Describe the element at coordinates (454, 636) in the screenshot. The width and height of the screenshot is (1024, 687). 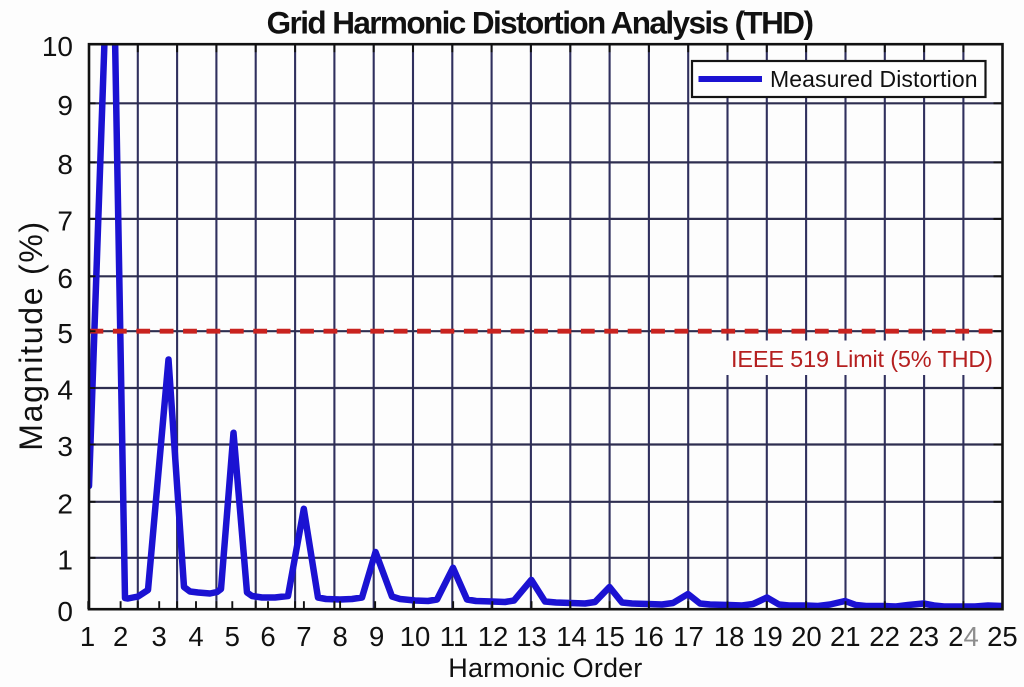
I see `svg-text: 11` at that location.